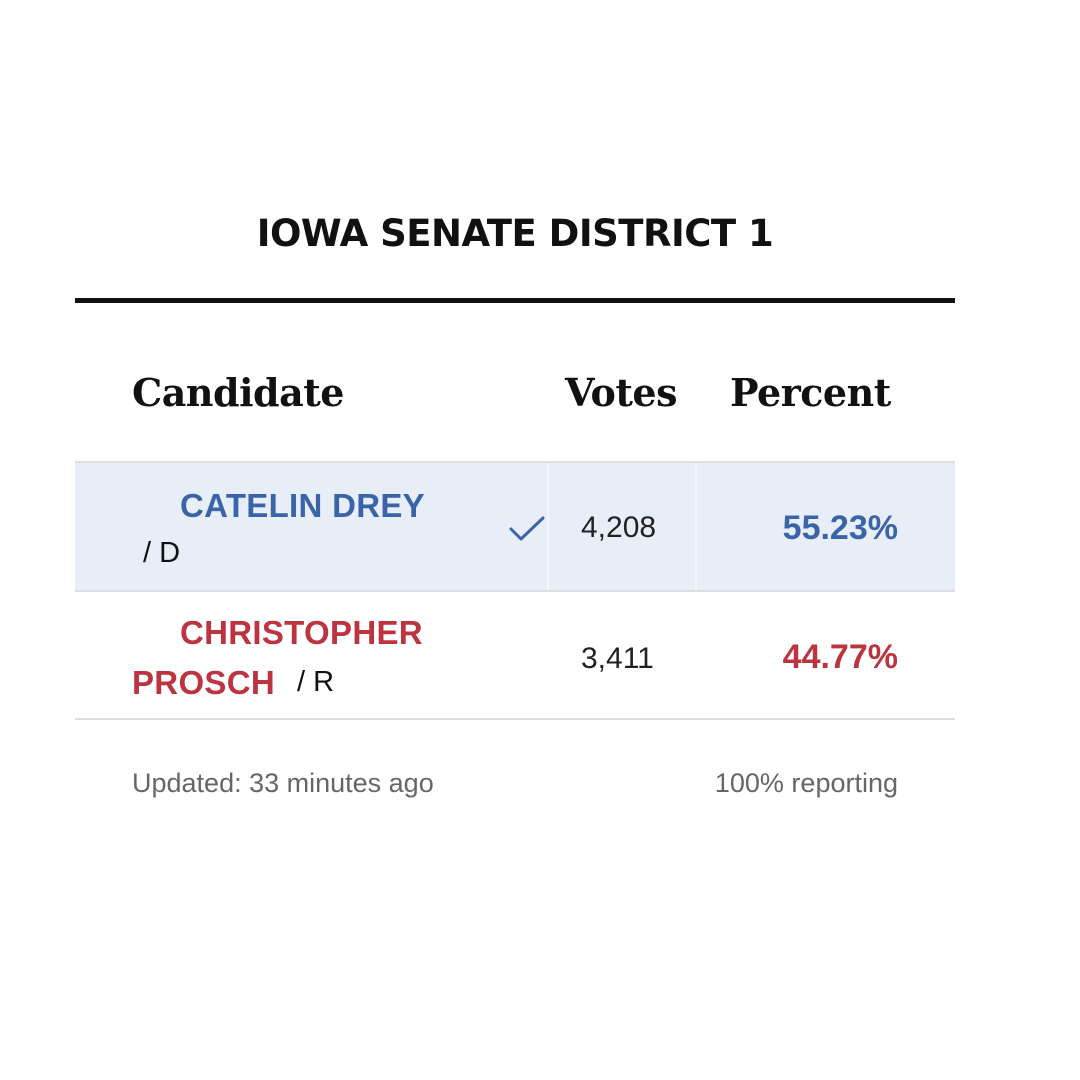 Image resolution: width=1080 pixels, height=1080 pixels. What do you see at coordinates (515, 233) in the screenshot?
I see `race-title: IOWA SENATE DISTRICT 1` at bounding box center [515, 233].